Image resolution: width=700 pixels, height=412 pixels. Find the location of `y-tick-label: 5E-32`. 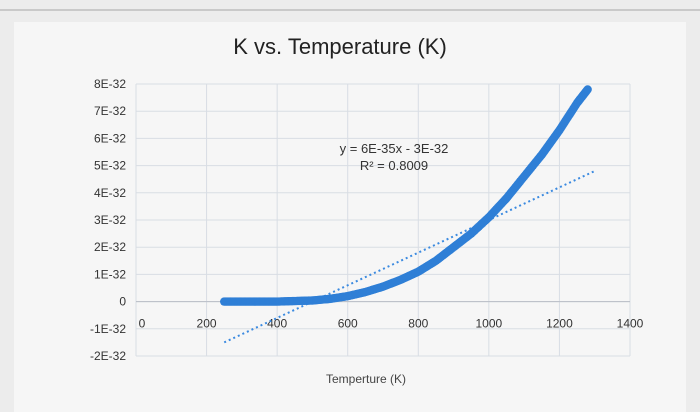

y-tick-label: 5E-32 is located at coordinates (110, 166).